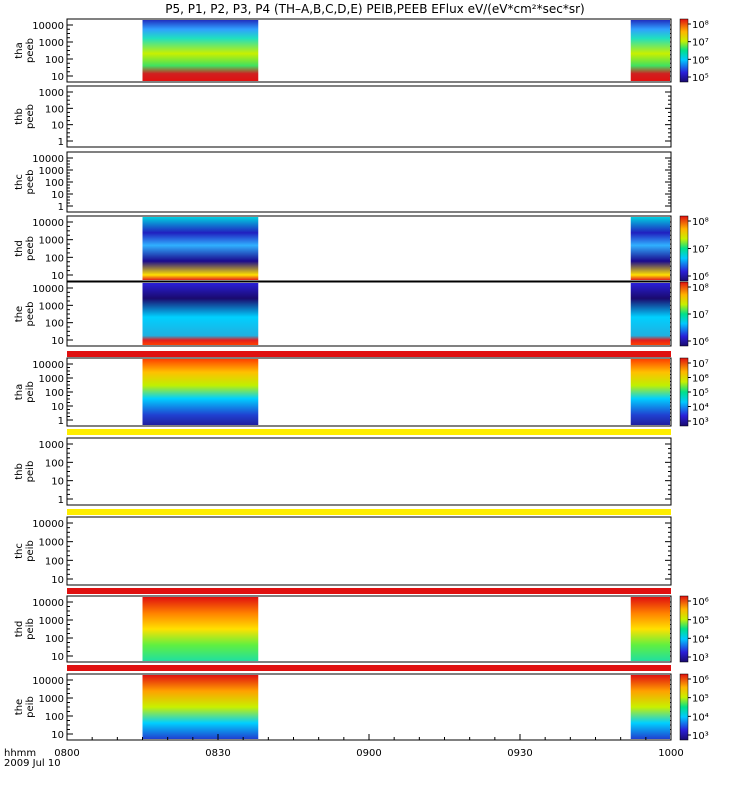 Image resolution: width=750 pixels, height=804 pixels. I want to click on panel-thd-peib: thd peib 10 100 1000 10000 10³ 10⁴ 10⁵ 10⁶, so click(361, 629).